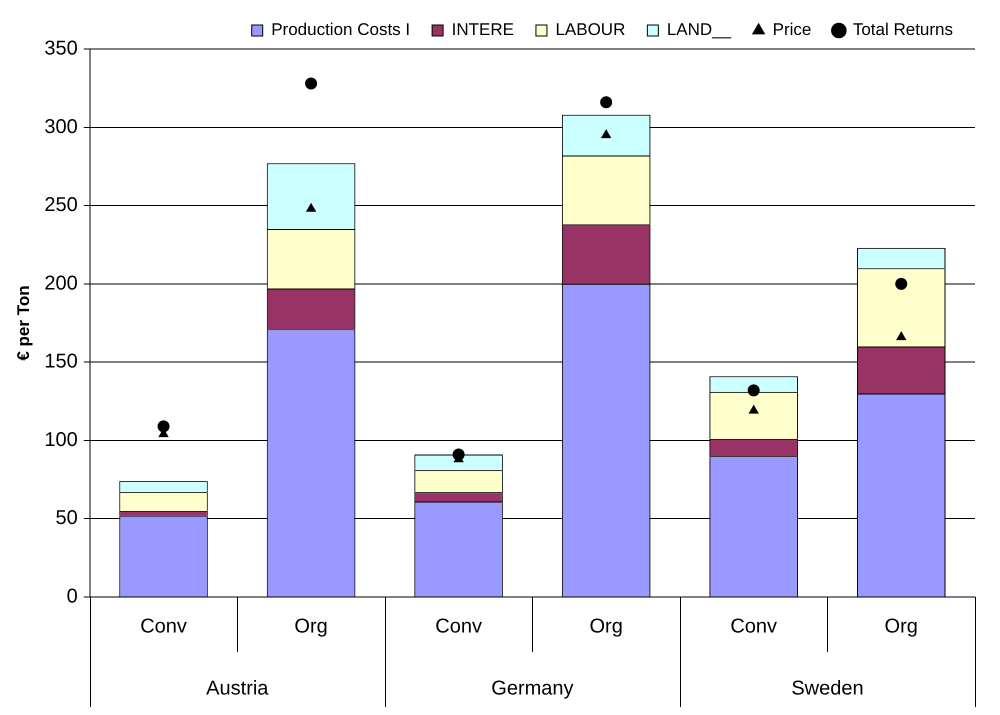 The width and height of the screenshot is (1000, 715). I want to click on y-tick-label: 250, so click(61, 205).